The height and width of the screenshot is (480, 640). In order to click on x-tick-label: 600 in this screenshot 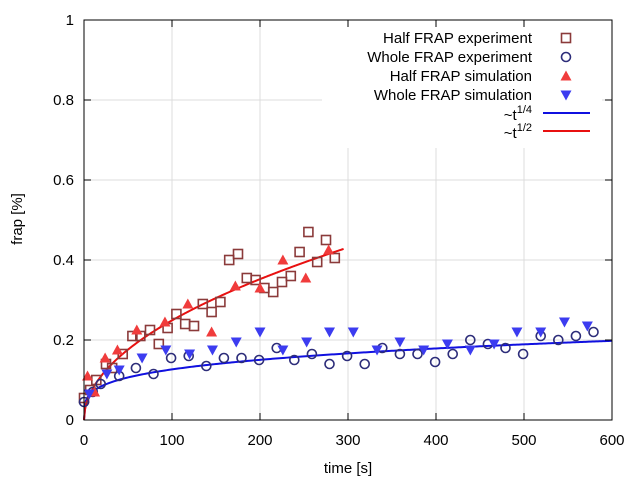, I will do `click(611, 440)`.